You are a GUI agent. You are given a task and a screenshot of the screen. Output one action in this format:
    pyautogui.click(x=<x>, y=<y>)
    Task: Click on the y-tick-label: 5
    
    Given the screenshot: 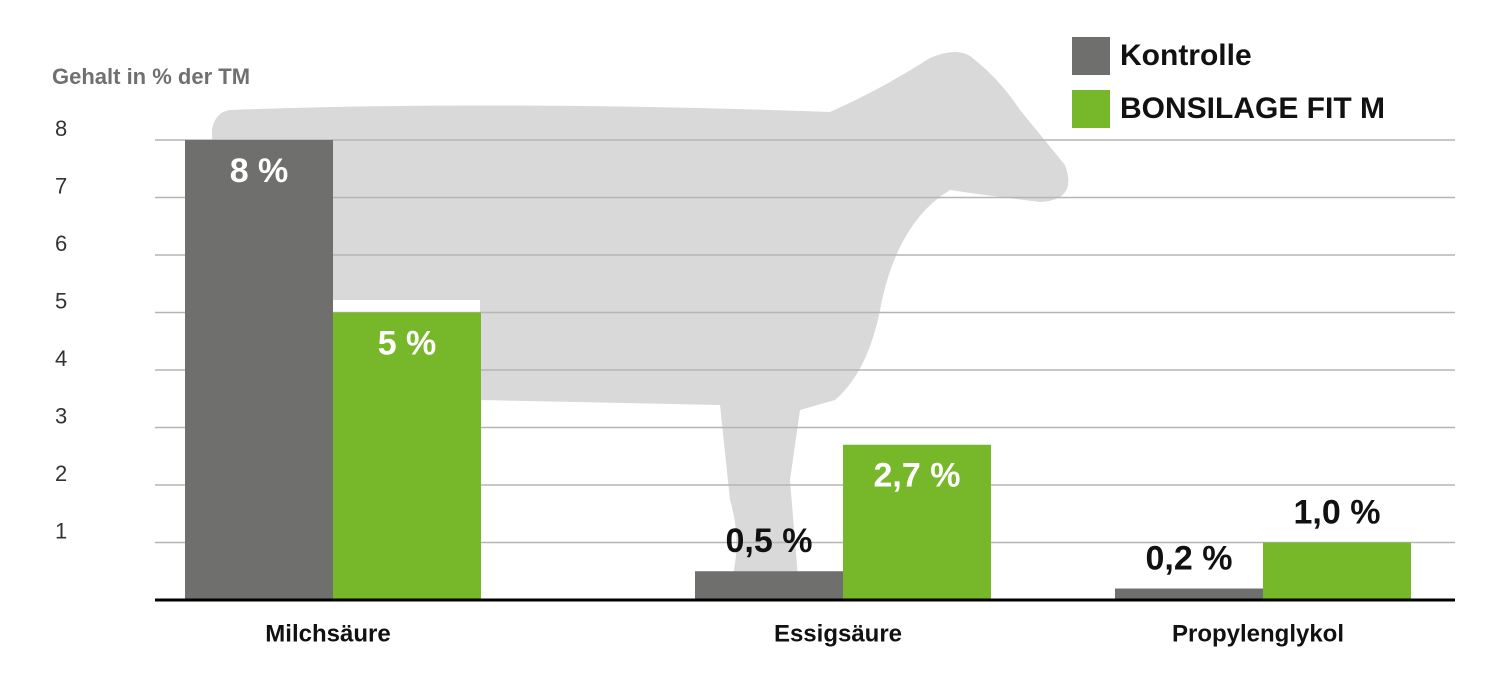 What is the action you would take?
    pyautogui.click(x=61, y=300)
    